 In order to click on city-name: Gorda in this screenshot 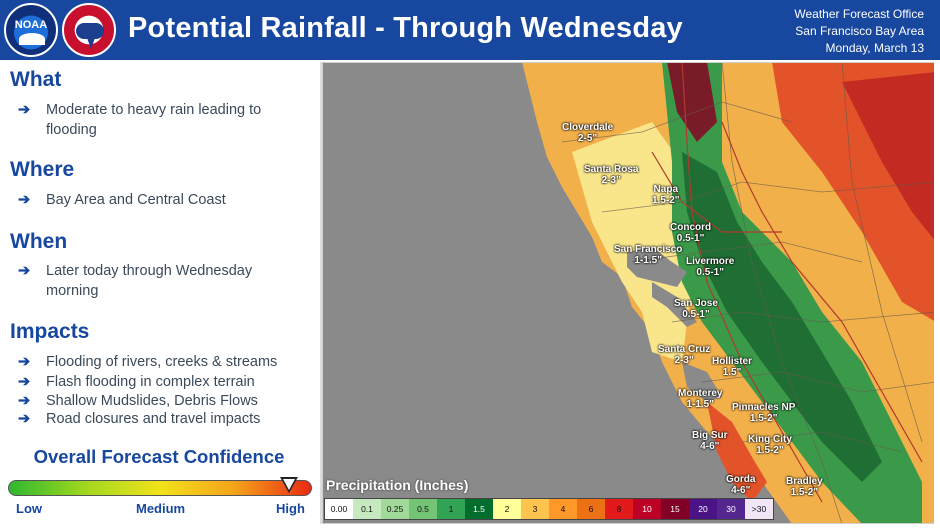, I will do `click(741, 479)`.